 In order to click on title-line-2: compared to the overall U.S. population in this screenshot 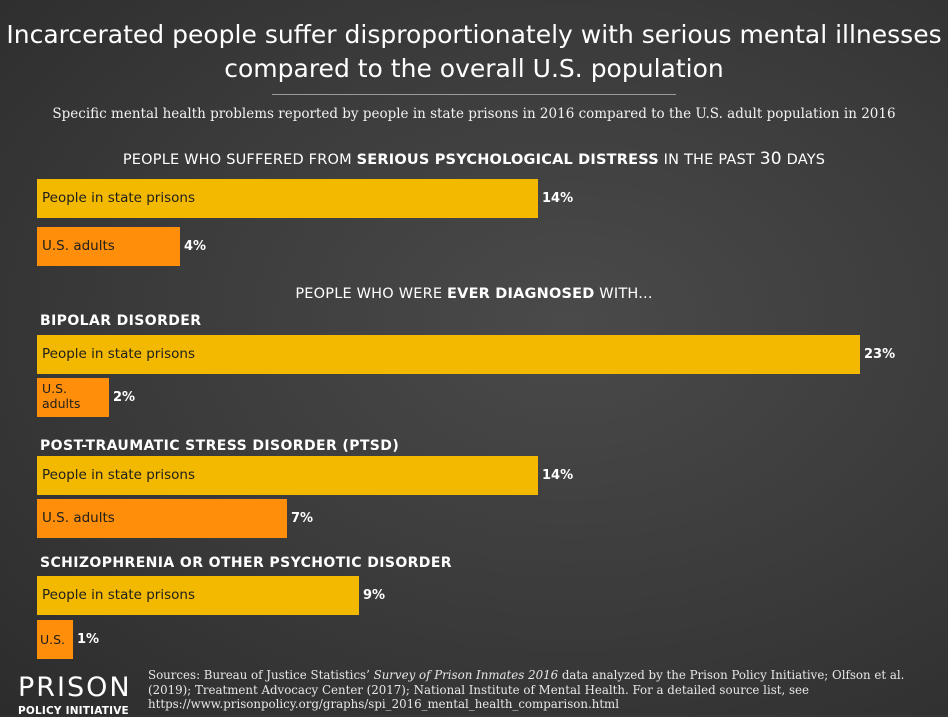, I will do `click(474, 68)`.